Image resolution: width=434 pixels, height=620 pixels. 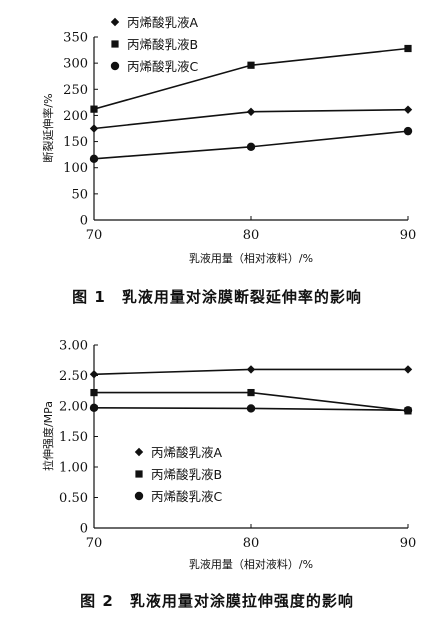 I want to click on y-tick-label: 100, so click(x=75, y=168).